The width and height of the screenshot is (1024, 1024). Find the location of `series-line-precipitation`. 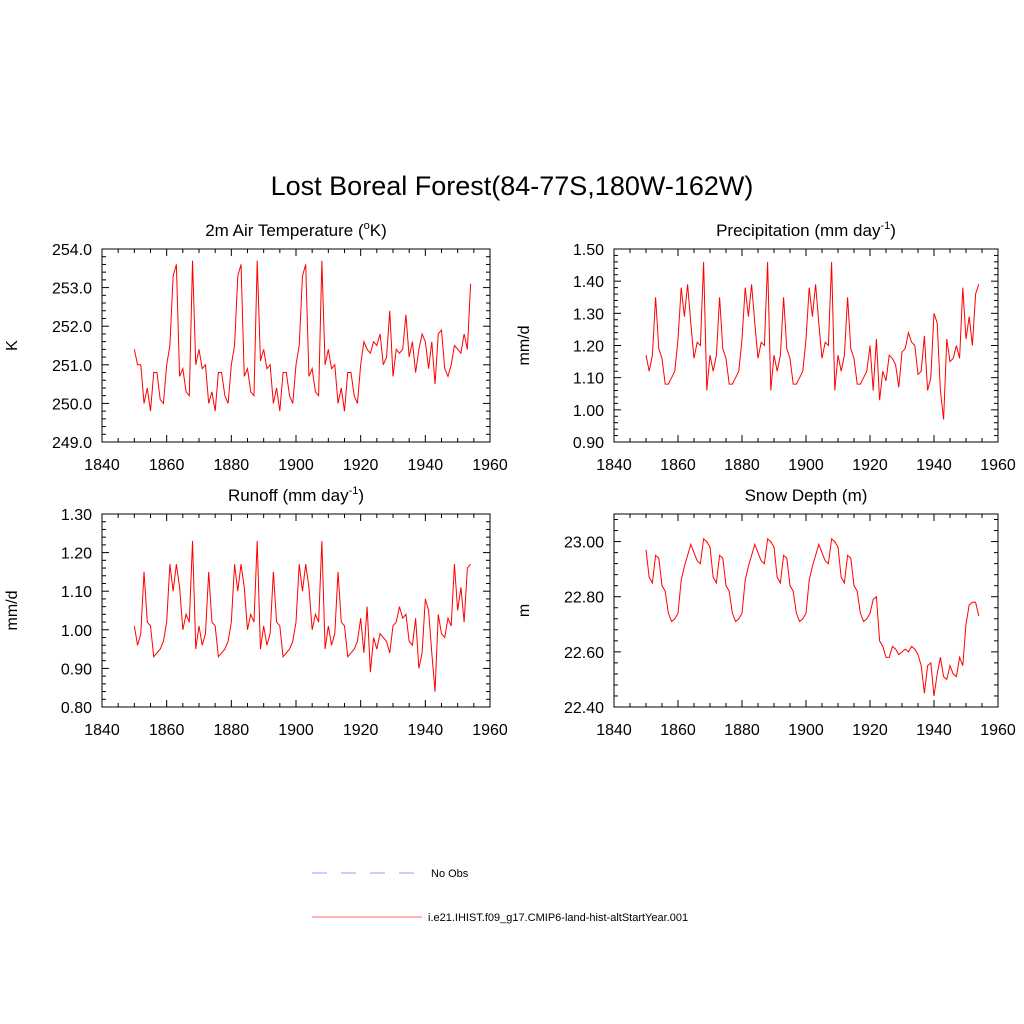

series-line-precipitation is located at coordinates (812, 340).